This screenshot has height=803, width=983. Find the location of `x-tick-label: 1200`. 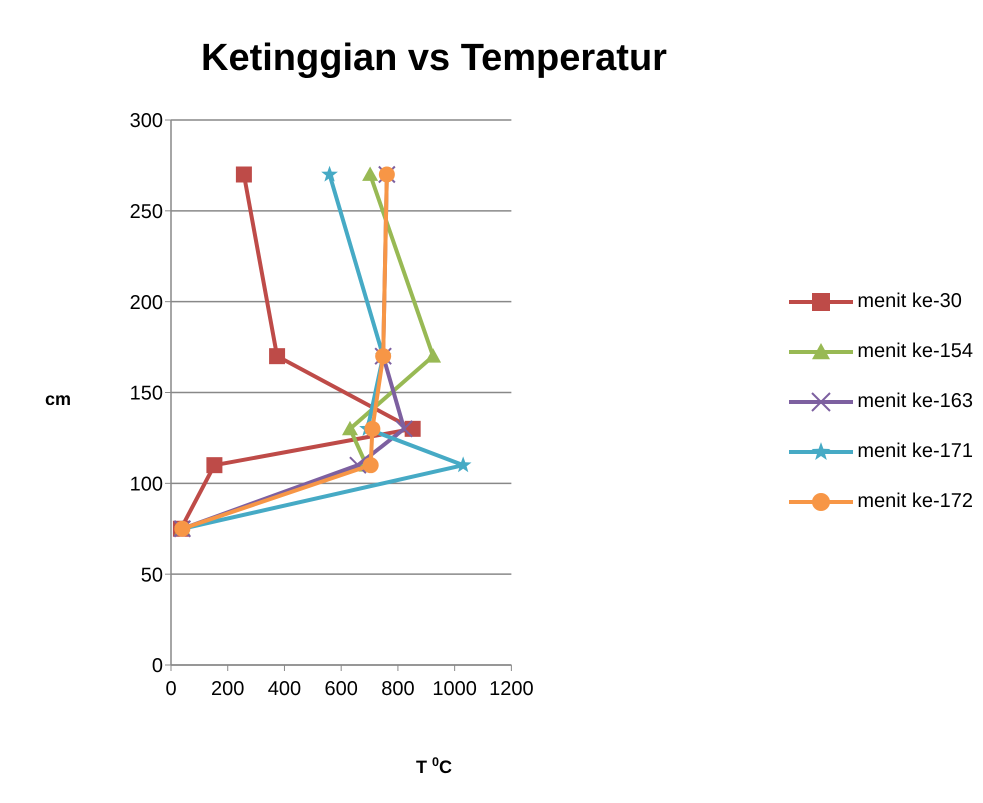

x-tick-label: 1200 is located at coordinates (511, 689).